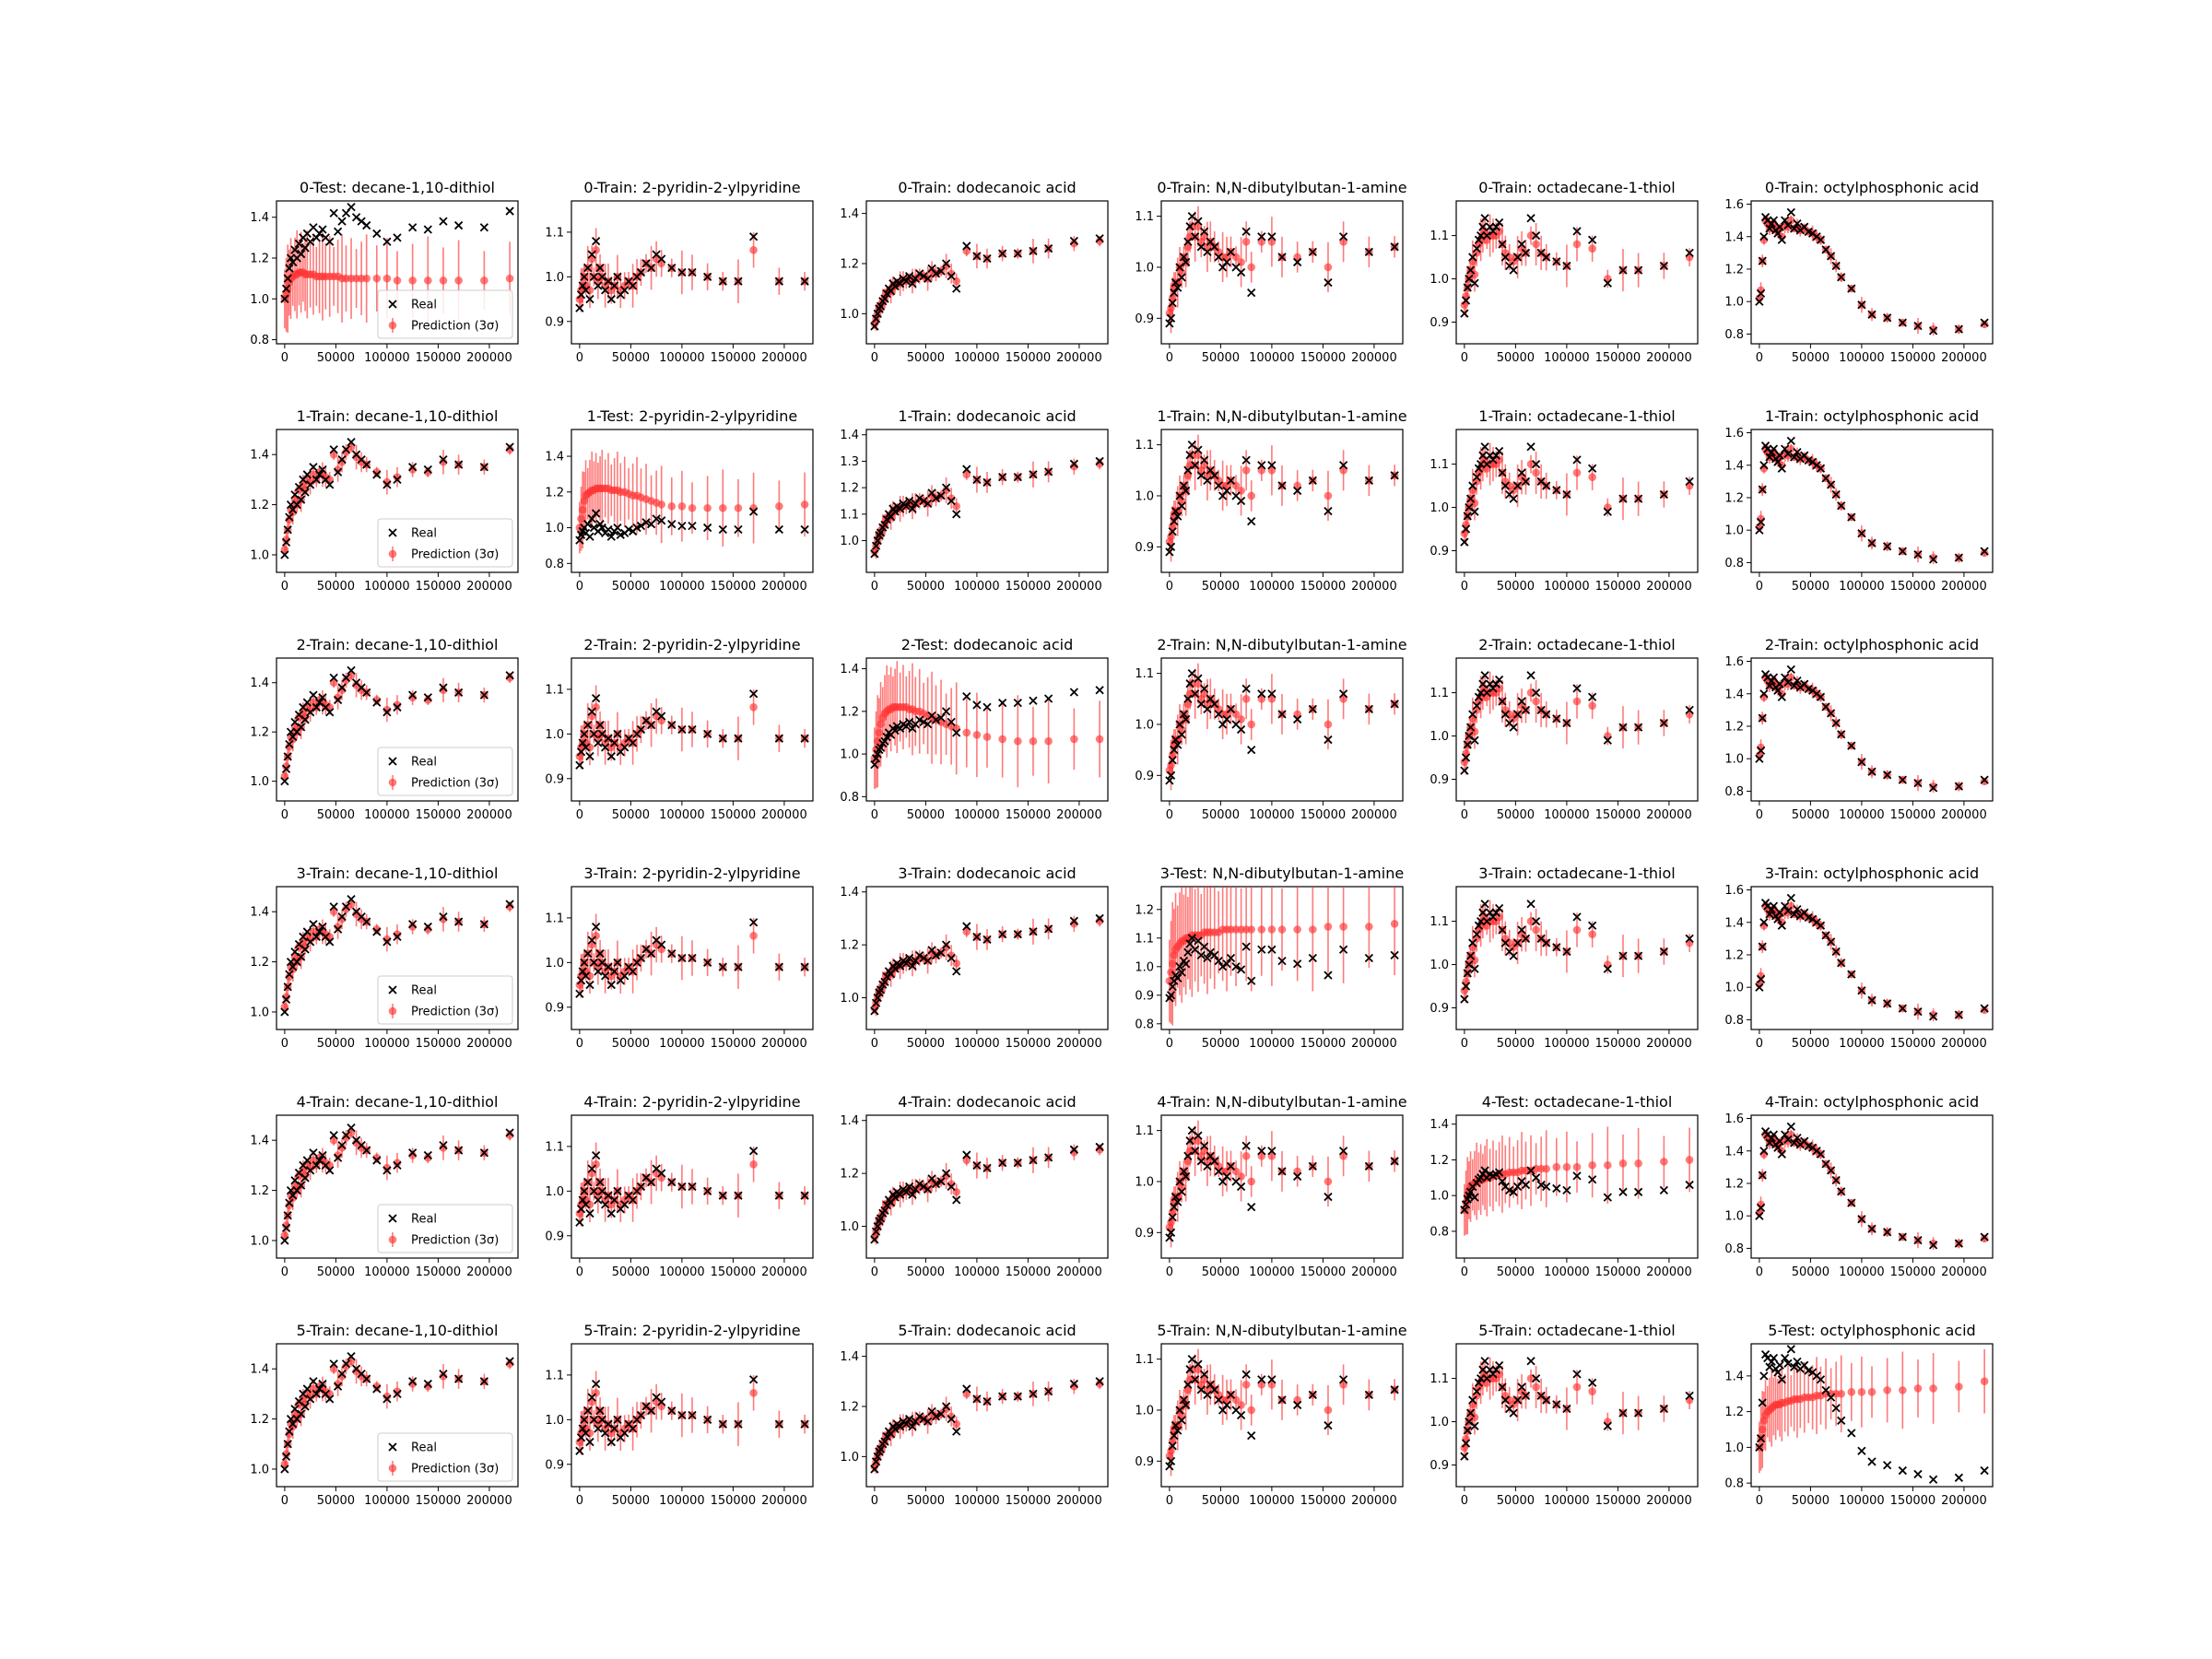  I want to click on y-tick-label: 0.8, so click(1439, 1232).